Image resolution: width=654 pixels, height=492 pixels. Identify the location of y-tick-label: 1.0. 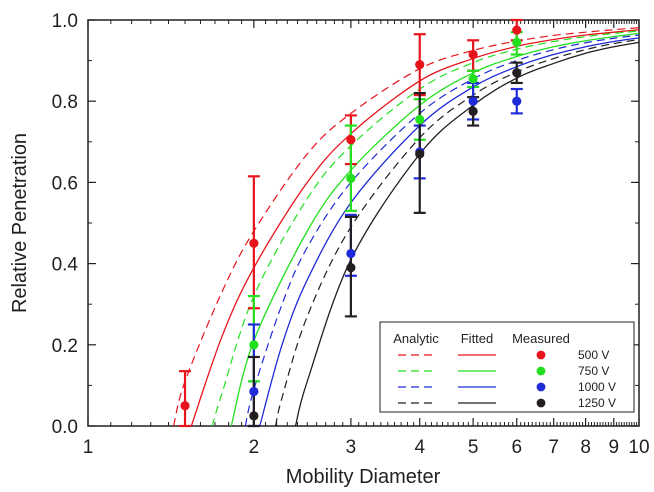
(65, 21).